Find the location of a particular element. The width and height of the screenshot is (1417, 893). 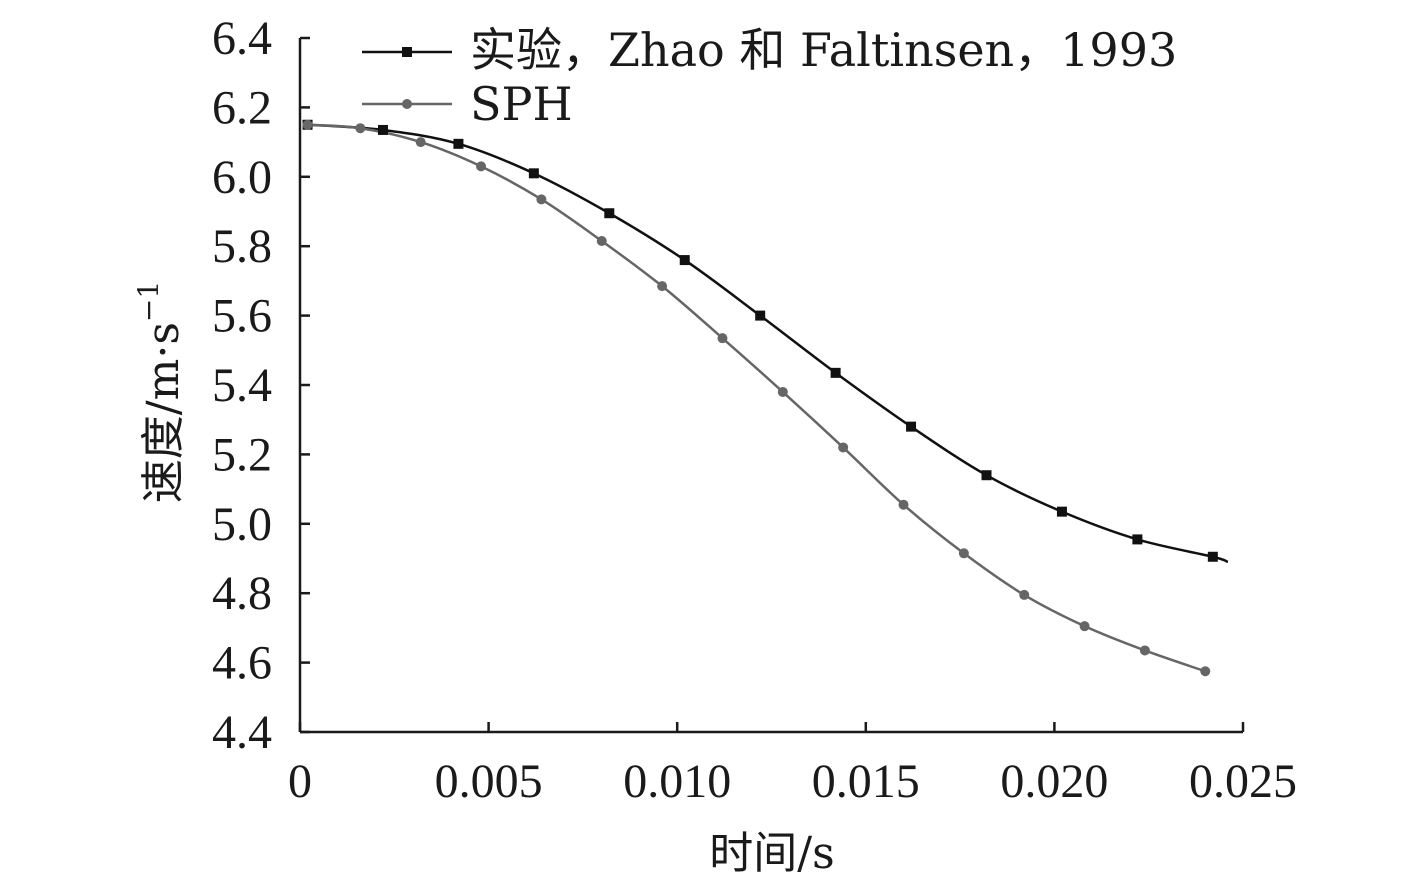

x-tick-labels: 0 0.005 0.010 0.015 0.020 0.025 is located at coordinates (792, 781).